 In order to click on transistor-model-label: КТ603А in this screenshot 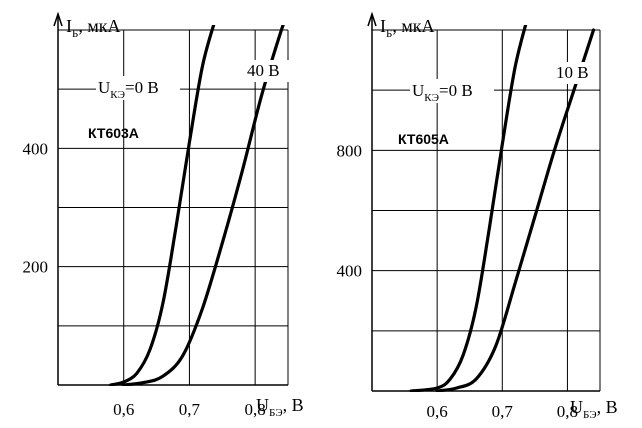, I will do `click(113, 133)`.